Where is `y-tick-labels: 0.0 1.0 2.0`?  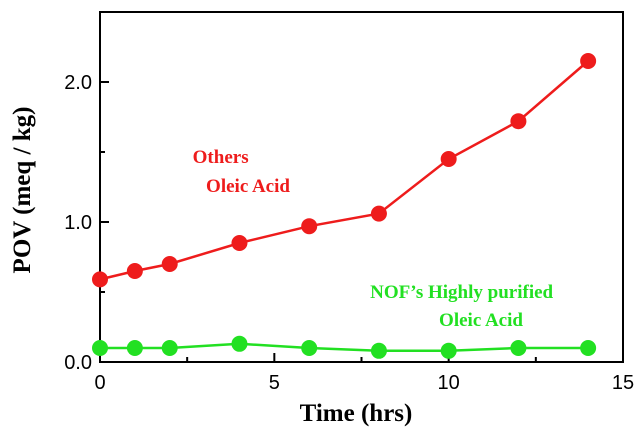 y-tick-labels: 0.0 1.0 2.0 is located at coordinates (78, 223).